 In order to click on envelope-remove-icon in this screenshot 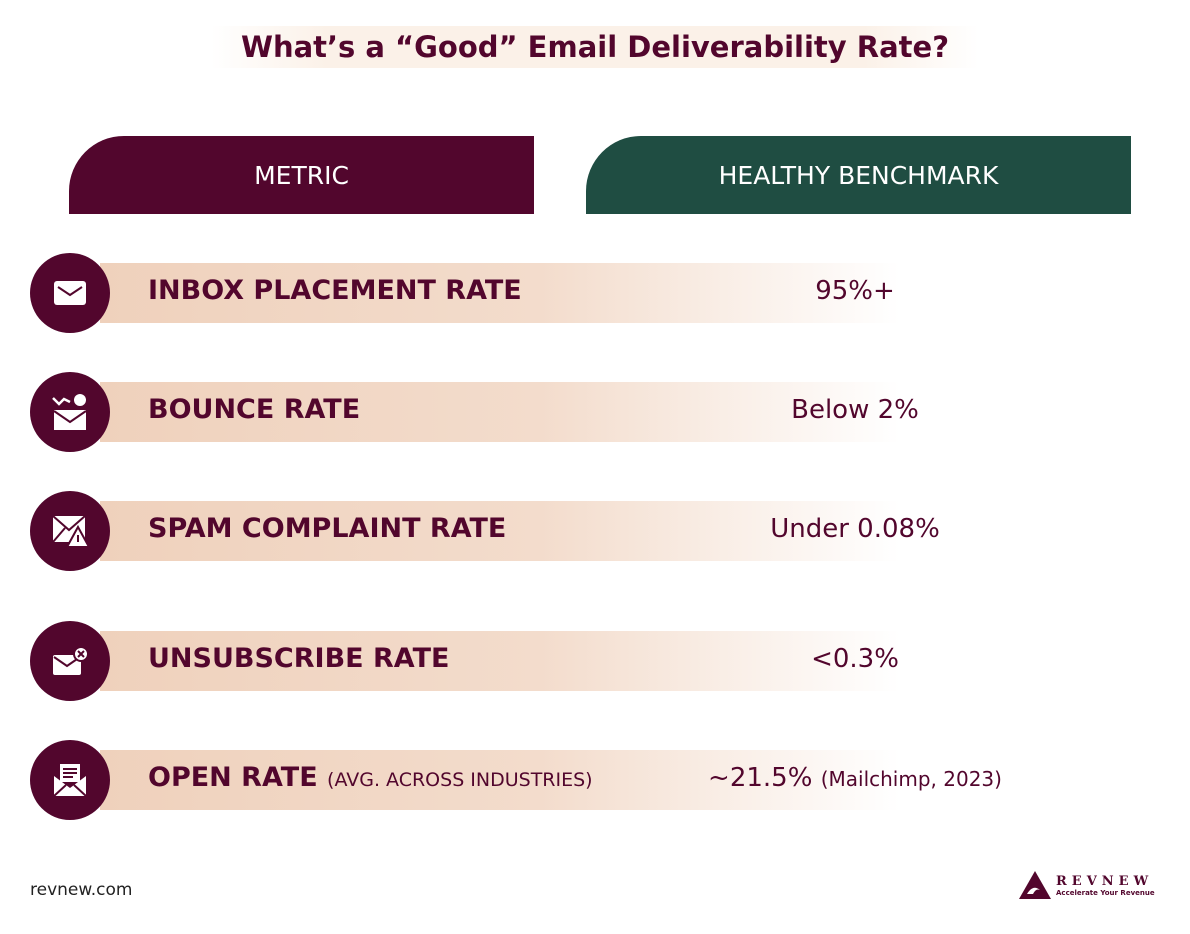, I will do `click(70, 661)`.